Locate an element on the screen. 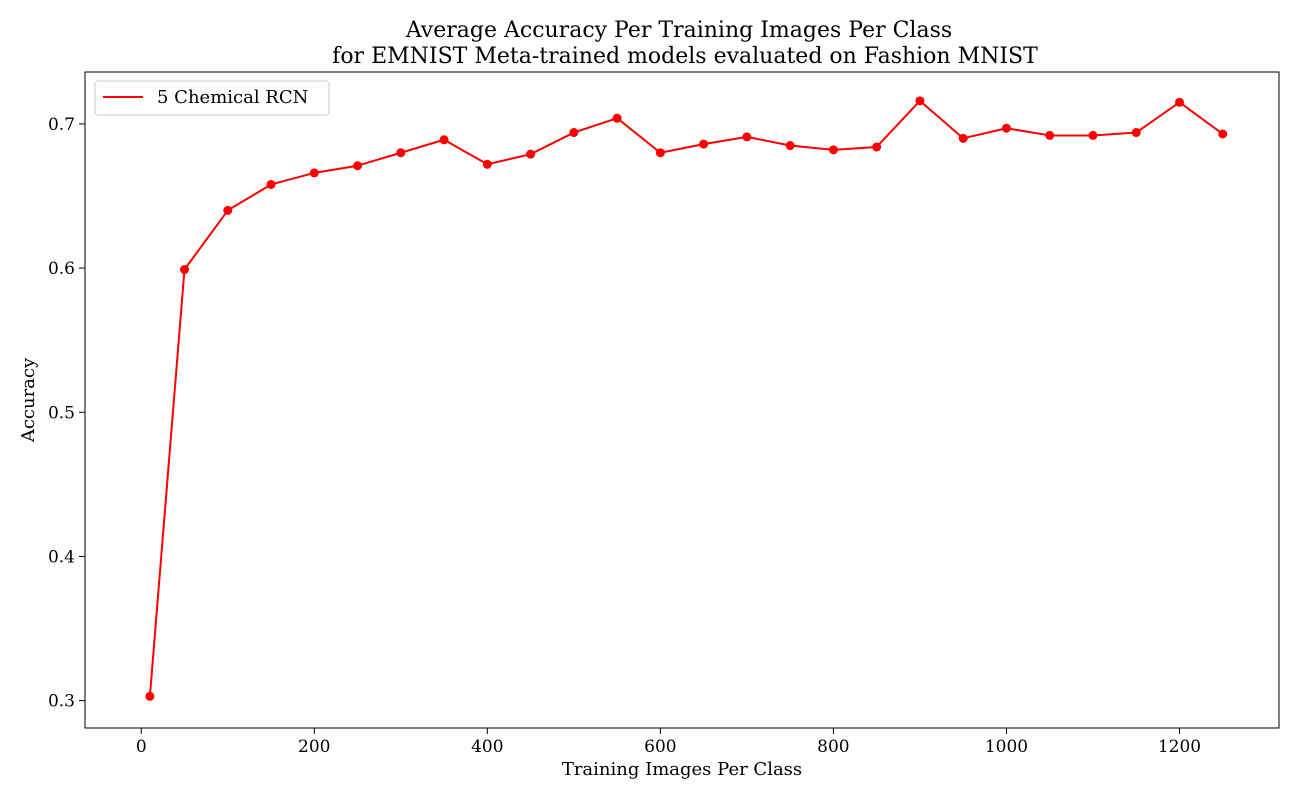 The height and width of the screenshot is (800, 1300). legend: 5 Chemical RCN is located at coordinates (212, 98).